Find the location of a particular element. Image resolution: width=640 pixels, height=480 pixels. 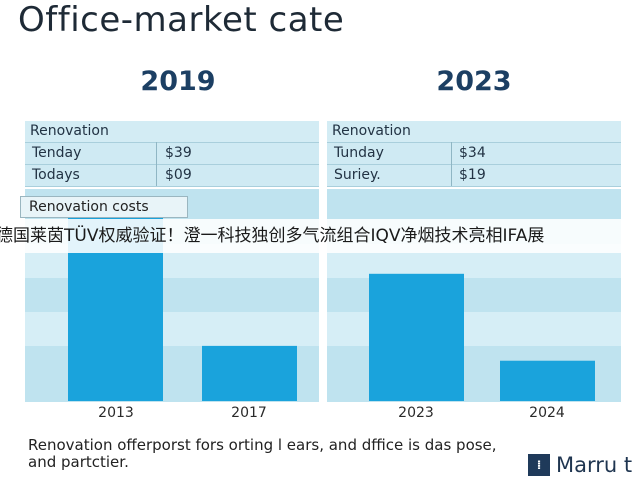

row-label: Tenday is located at coordinates (57, 153).